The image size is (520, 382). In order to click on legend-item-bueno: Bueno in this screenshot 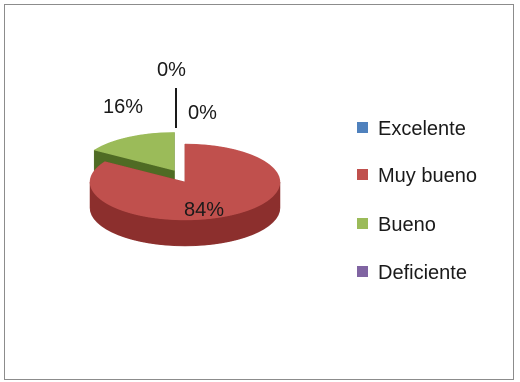, I will do `click(396, 225)`.